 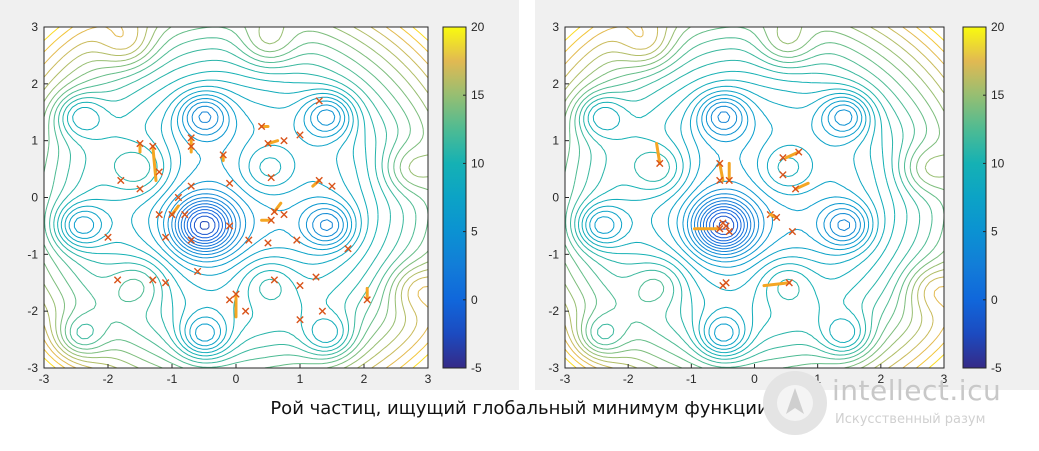 What do you see at coordinates (998, 95) in the screenshot?
I see `colorbar-tick-label: 15` at bounding box center [998, 95].